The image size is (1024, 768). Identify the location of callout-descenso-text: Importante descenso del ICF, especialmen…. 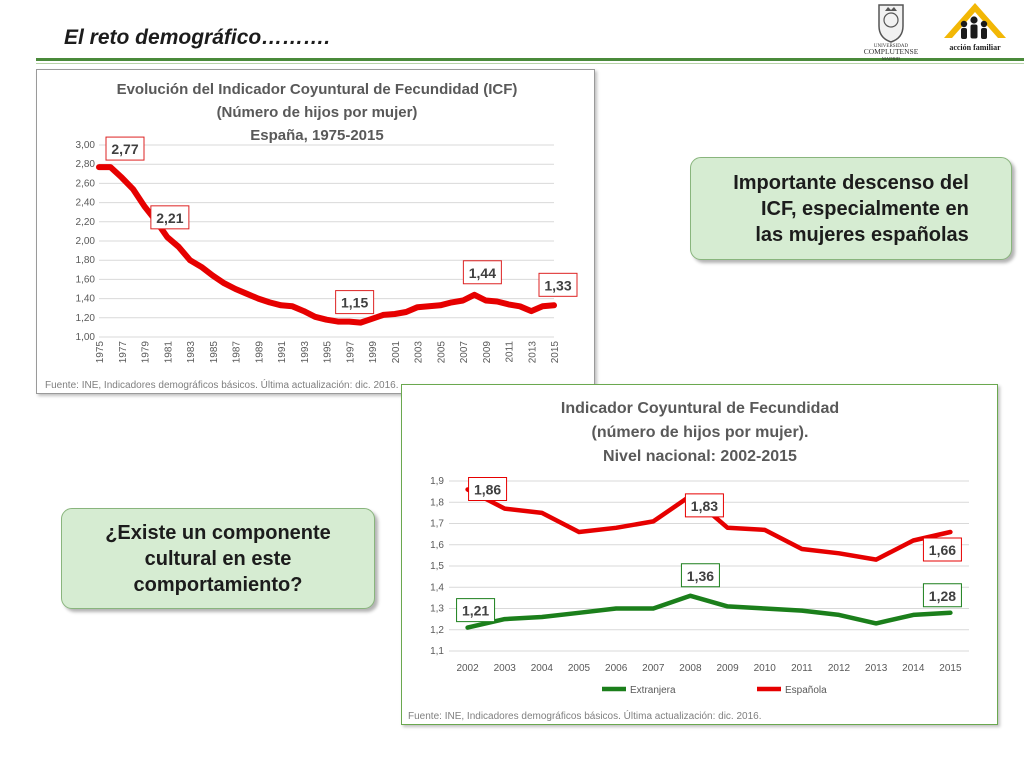
(851, 208).